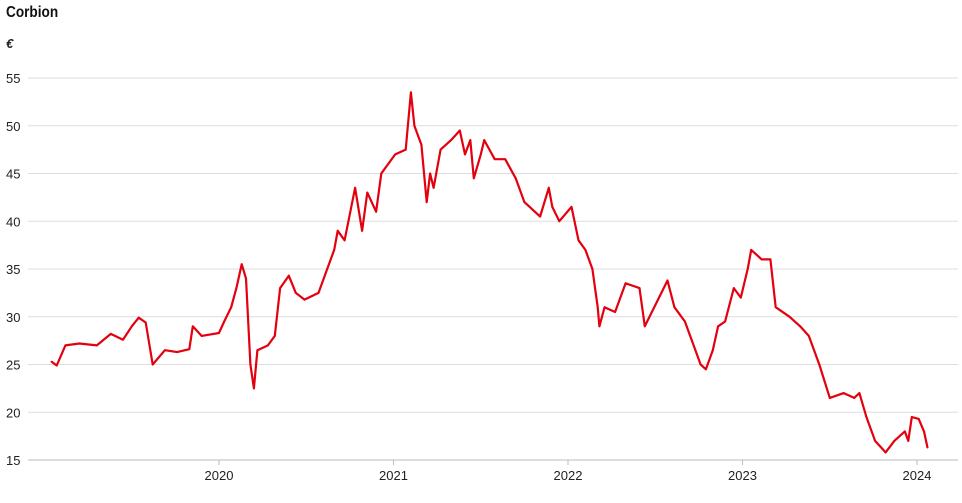  I want to click on y-tick-label: 20, so click(13, 412).